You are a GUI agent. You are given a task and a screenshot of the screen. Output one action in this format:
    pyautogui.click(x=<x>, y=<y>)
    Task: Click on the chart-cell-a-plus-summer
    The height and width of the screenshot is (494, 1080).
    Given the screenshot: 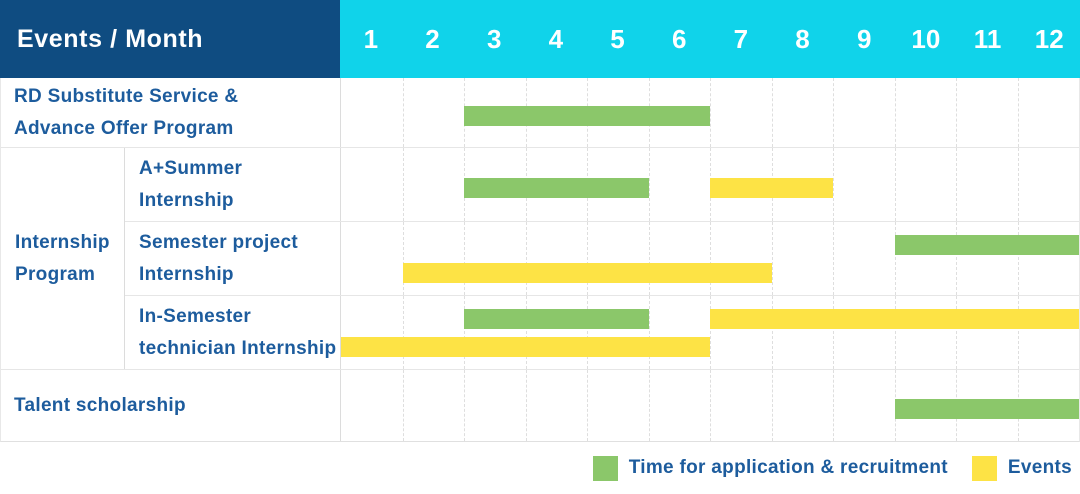 What is the action you would take?
    pyautogui.click(x=710, y=184)
    